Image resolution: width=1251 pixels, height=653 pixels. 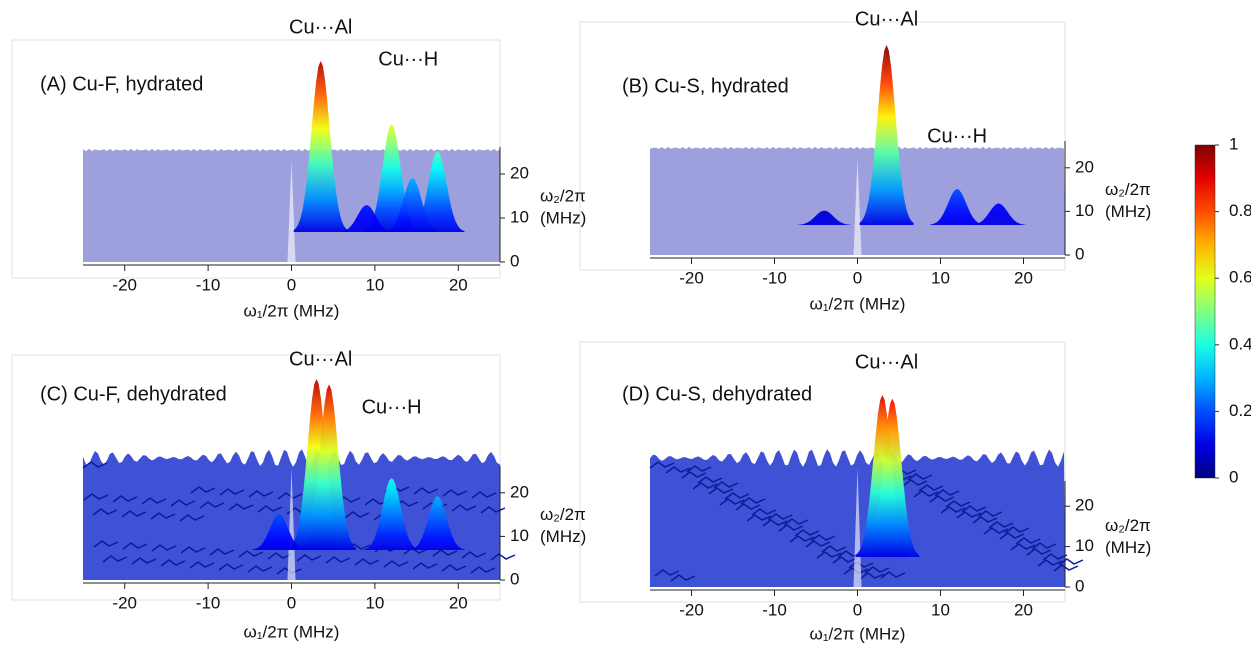 What do you see at coordinates (408, 59) in the screenshot?
I see `peak-annotation: Cu···H` at bounding box center [408, 59].